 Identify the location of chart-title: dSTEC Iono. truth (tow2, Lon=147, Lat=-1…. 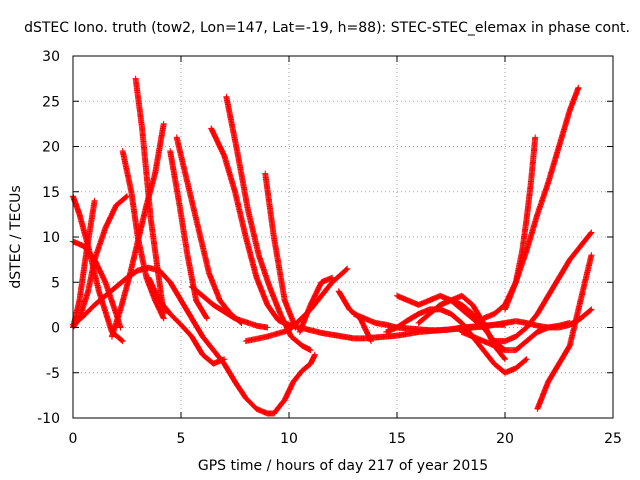
(327, 28).